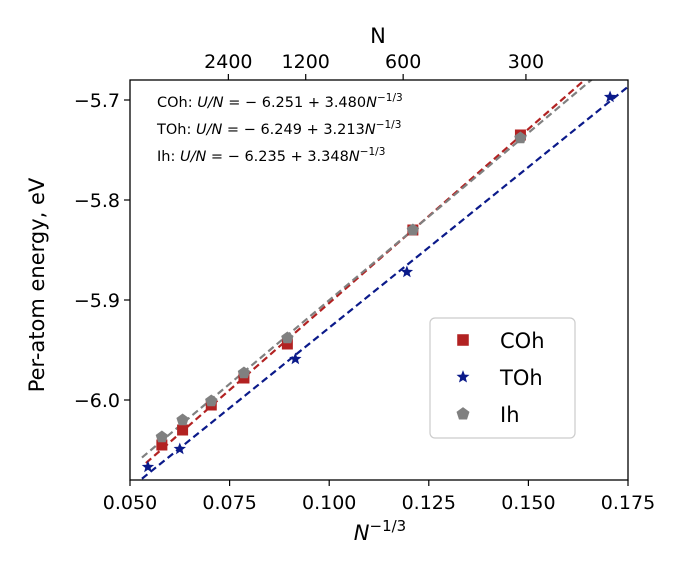 Image resolution: width=692 pixels, height=577 pixels. Describe the element at coordinates (278, 128) in the screenshot. I see `fit-equation: TOh: U/N = − 6.249 + 3.213N−1/3` at that location.